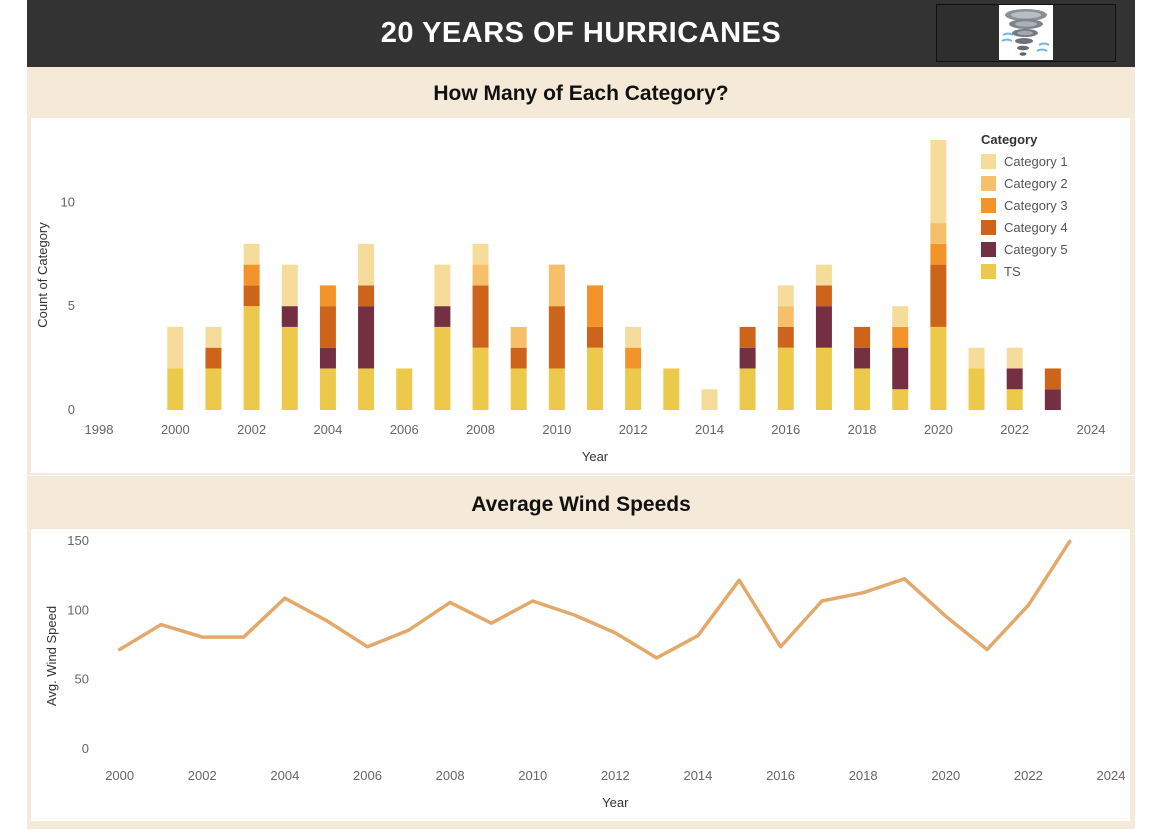 The image size is (1166, 831). Describe the element at coordinates (1012, 271) in the screenshot. I see `legend-label: TS` at that location.